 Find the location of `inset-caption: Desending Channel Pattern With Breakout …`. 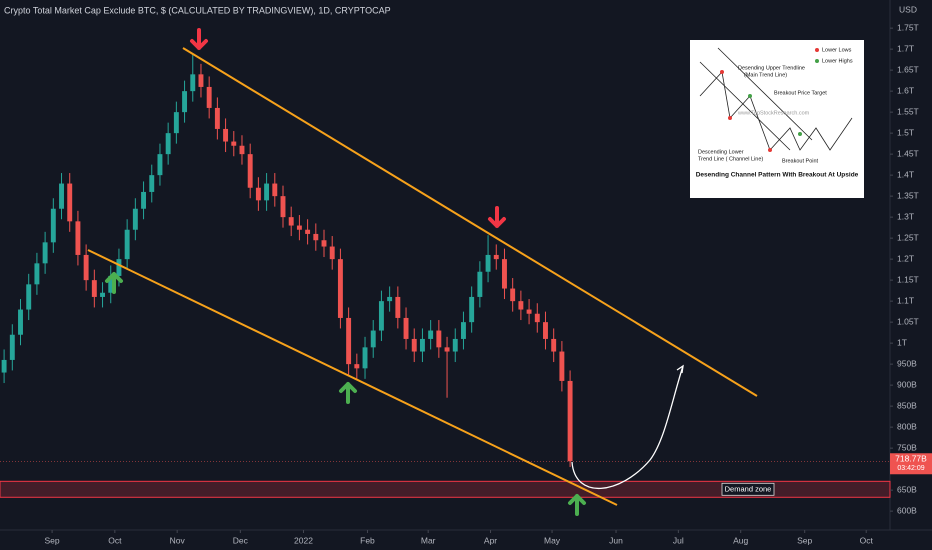

inset-caption: Desending Channel Pattern With Breakout … is located at coordinates (777, 175).